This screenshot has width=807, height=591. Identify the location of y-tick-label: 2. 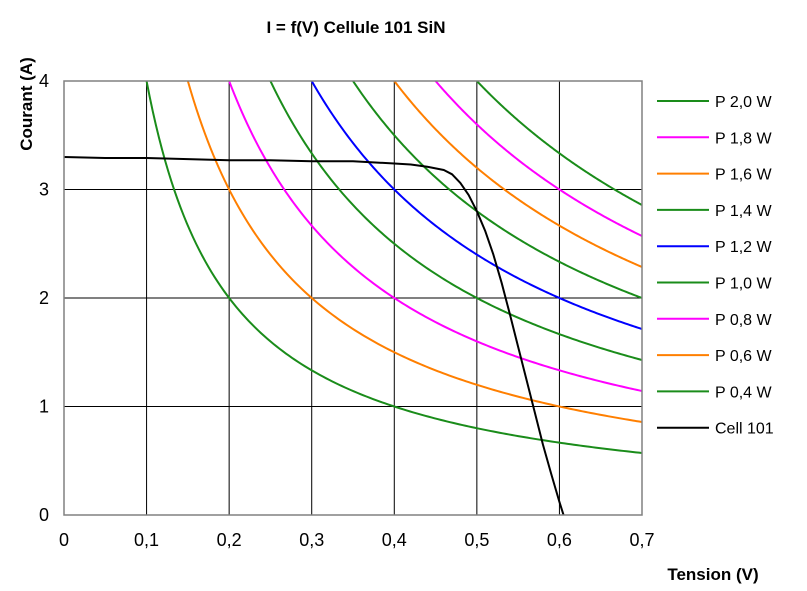
(44, 298).